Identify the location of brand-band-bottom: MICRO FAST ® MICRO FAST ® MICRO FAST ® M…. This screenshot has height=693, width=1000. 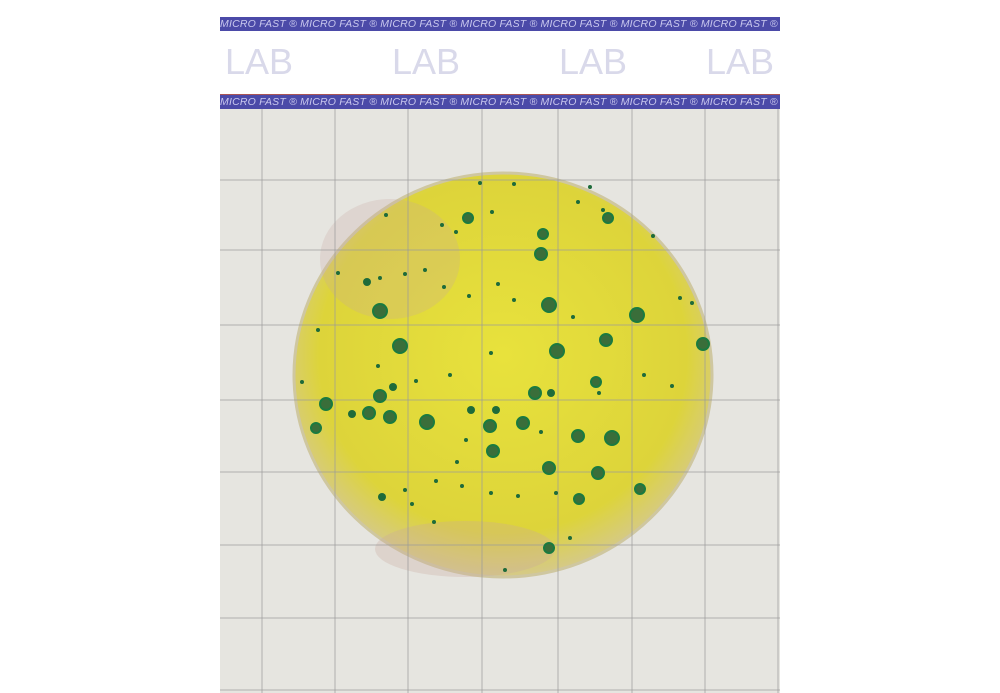
(500, 101).